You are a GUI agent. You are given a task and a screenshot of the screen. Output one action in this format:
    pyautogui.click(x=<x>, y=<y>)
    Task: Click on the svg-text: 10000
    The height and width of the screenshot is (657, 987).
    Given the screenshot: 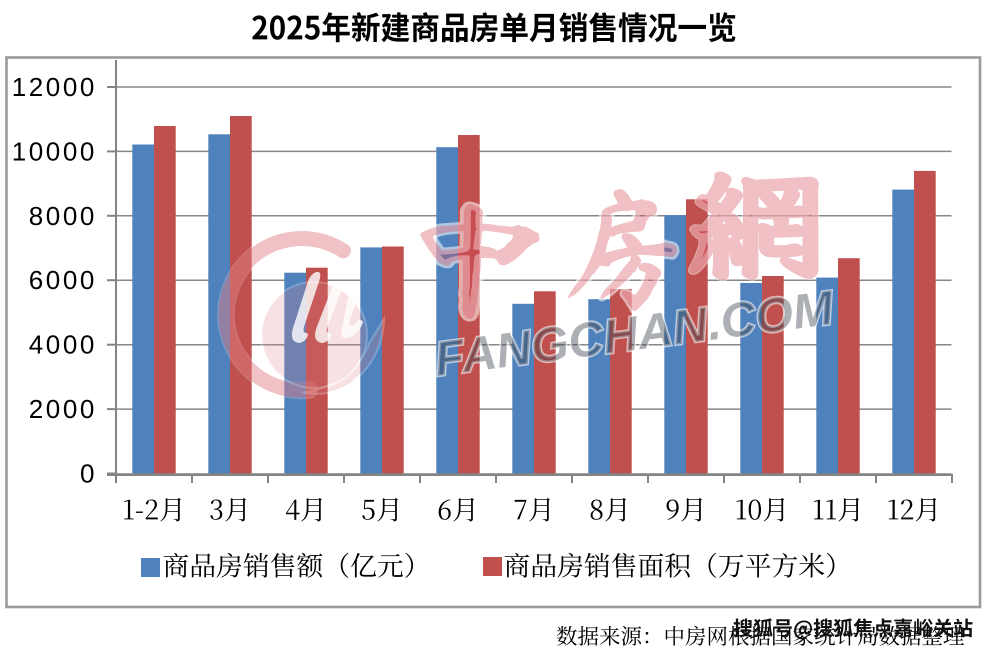 What is the action you would take?
    pyautogui.click(x=54, y=151)
    